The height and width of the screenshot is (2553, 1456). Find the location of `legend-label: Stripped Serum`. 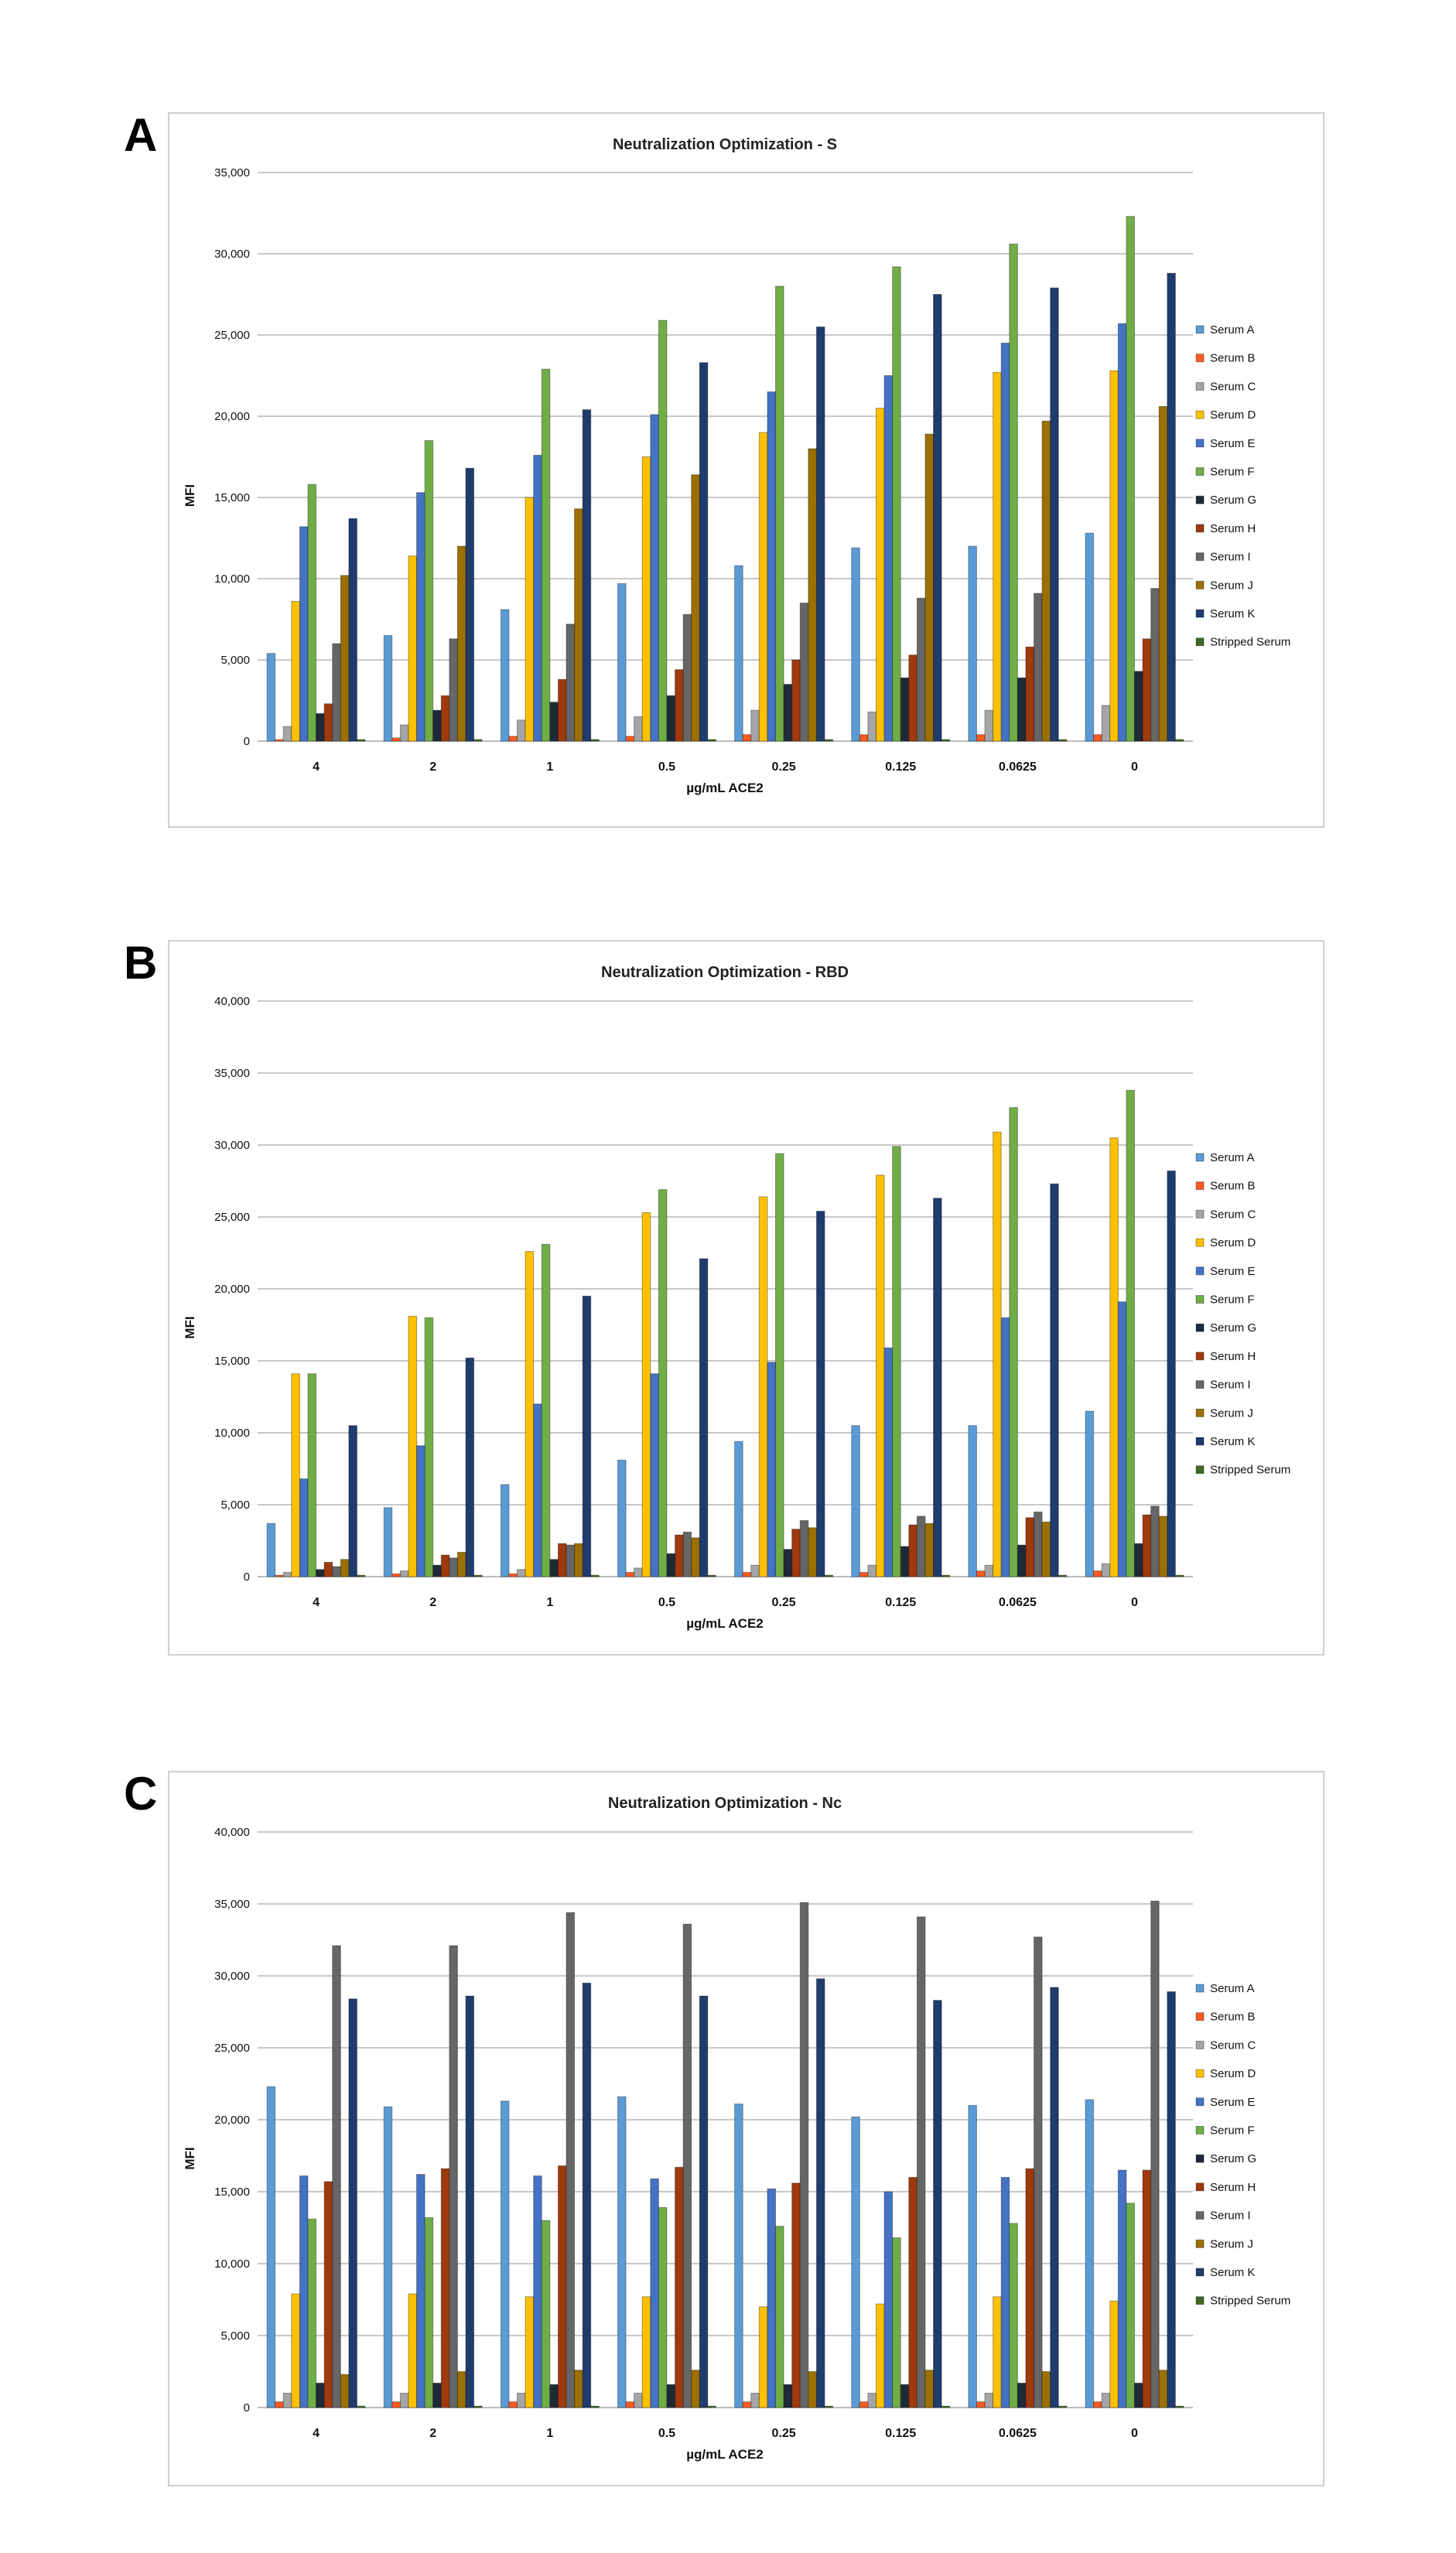

legend-label: Stripped Serum is located at coordinates (1250, 642).